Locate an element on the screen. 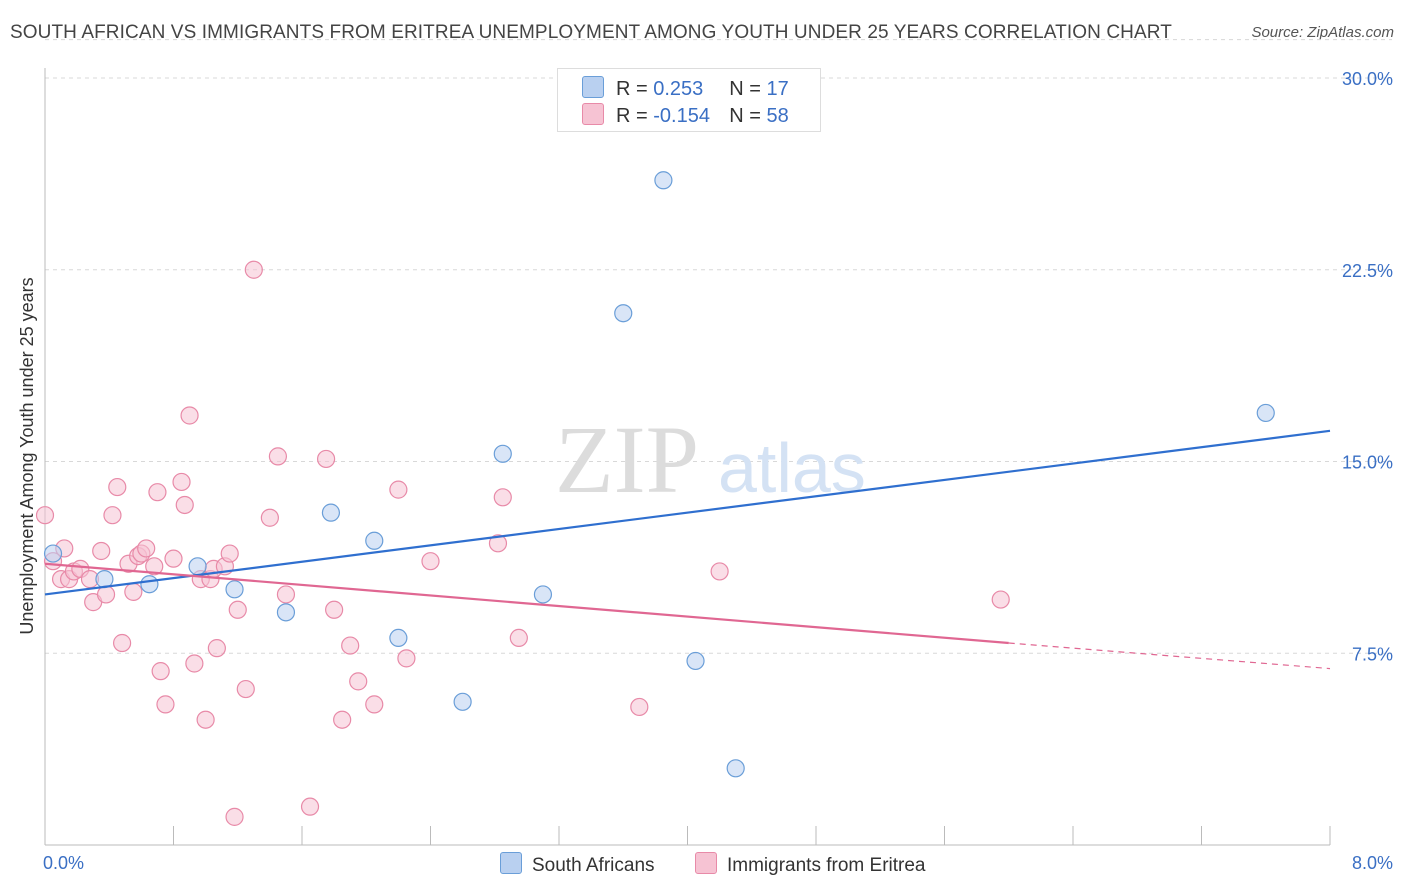  x-tick-label: 0.0% is located at coordinates (63, 863).